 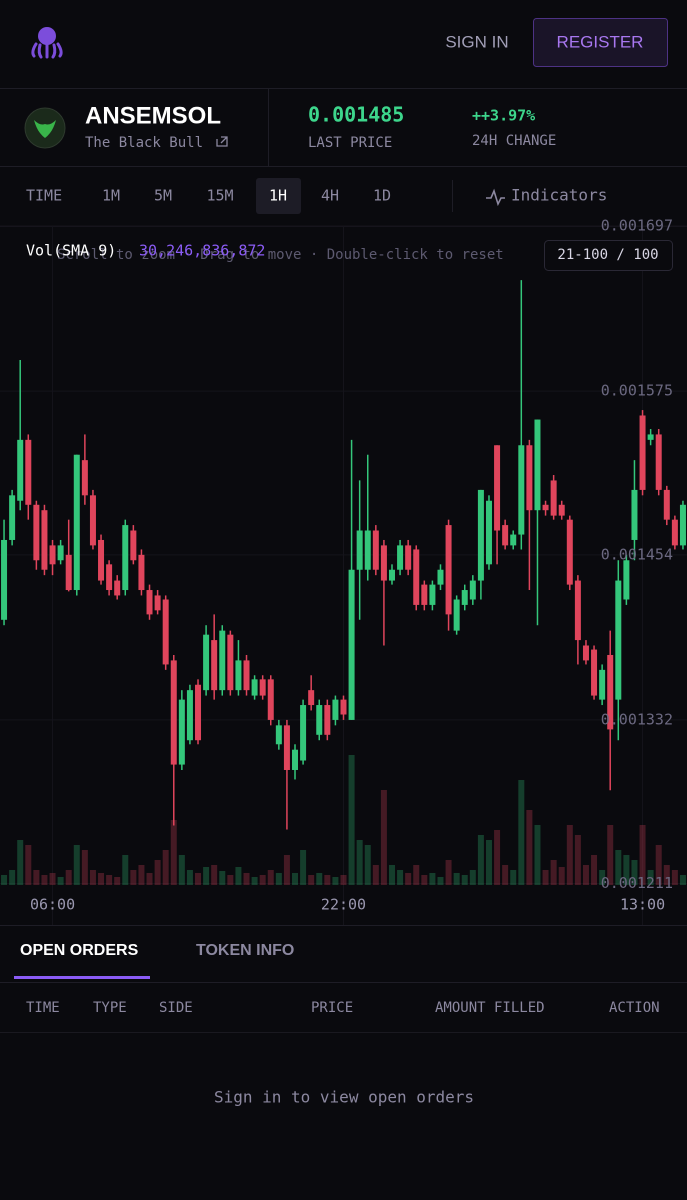 I want to click on register-button, so click(x=600, y=42).